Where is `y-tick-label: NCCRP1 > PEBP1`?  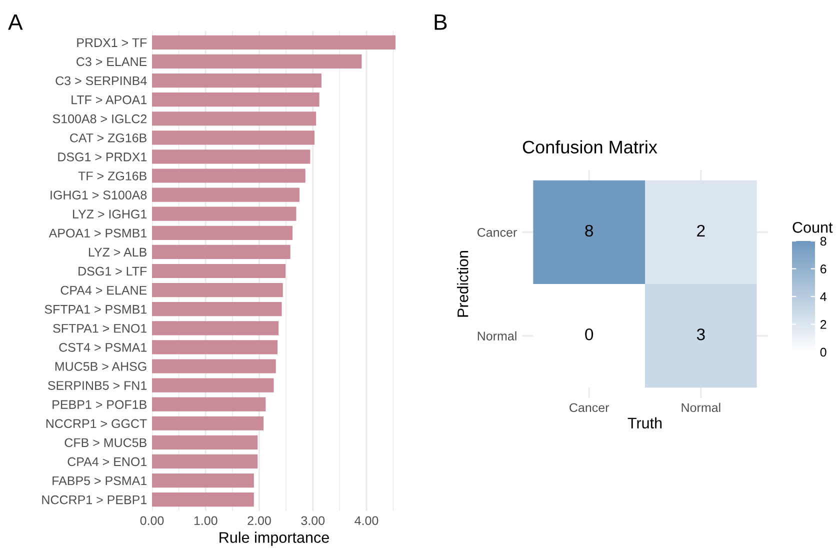 y-tick-label: NCCRP1 > PEBP1 is located at coordinates (94, 499).